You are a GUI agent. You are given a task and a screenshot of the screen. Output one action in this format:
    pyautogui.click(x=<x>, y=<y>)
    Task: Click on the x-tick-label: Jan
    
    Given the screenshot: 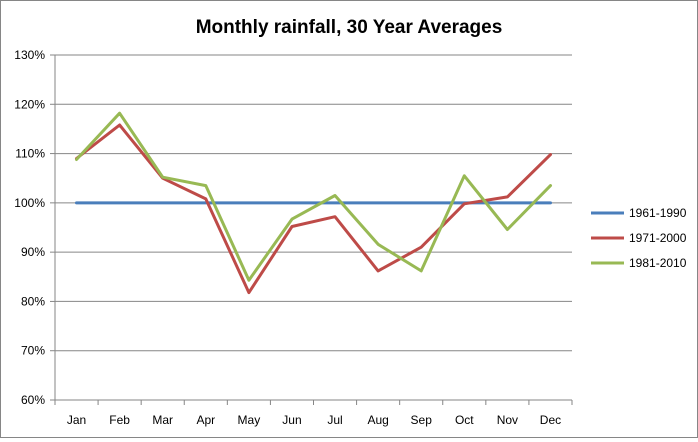 What is the action you would take?
    pyautogui.click(x=76, y=420)
    